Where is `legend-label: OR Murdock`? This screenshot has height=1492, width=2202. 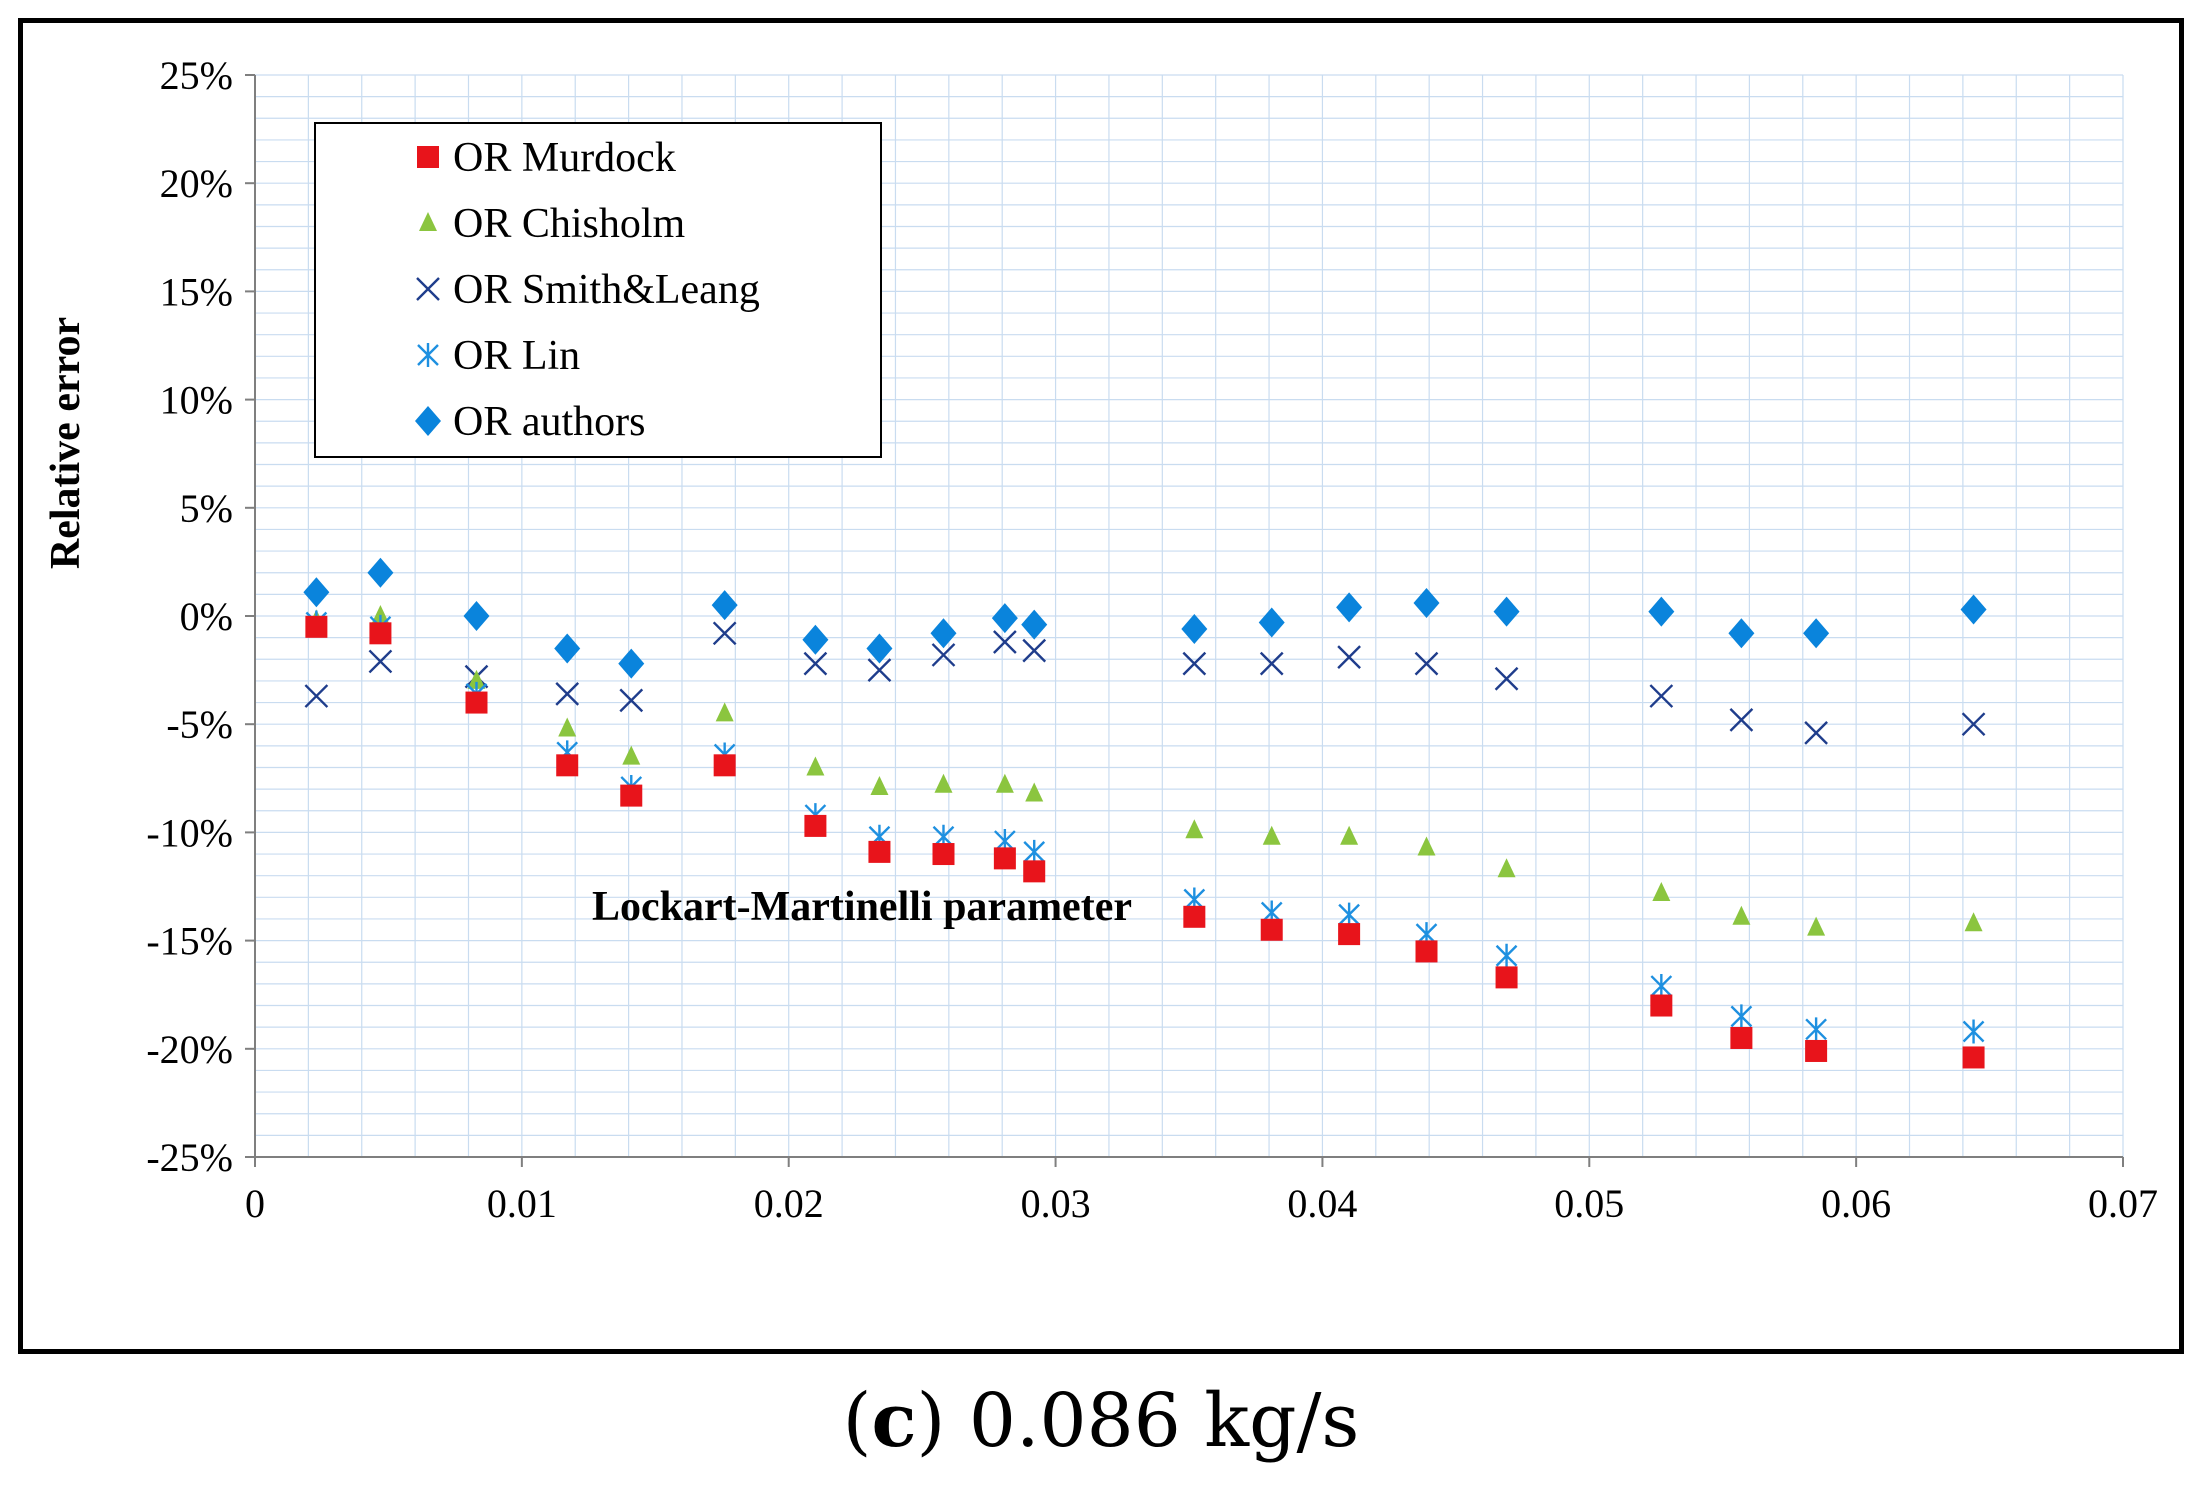
legend-label: OR Murdock is located at coordinates (564, 158).